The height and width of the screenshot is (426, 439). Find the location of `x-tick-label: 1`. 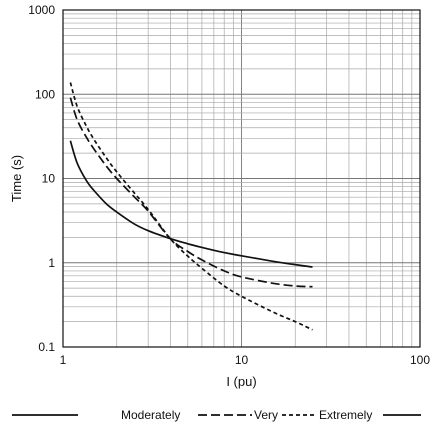

x-tick-label: 1 is located at coordinates (63, 360).